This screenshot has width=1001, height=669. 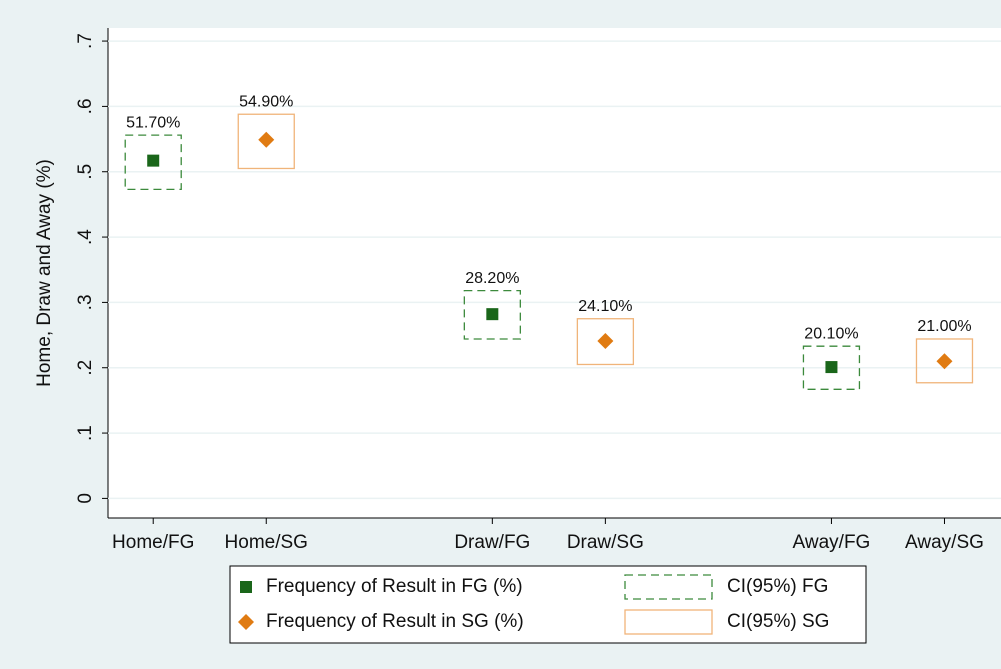 I want to click on value-label: 54.90%, so click(x=266, y=101).